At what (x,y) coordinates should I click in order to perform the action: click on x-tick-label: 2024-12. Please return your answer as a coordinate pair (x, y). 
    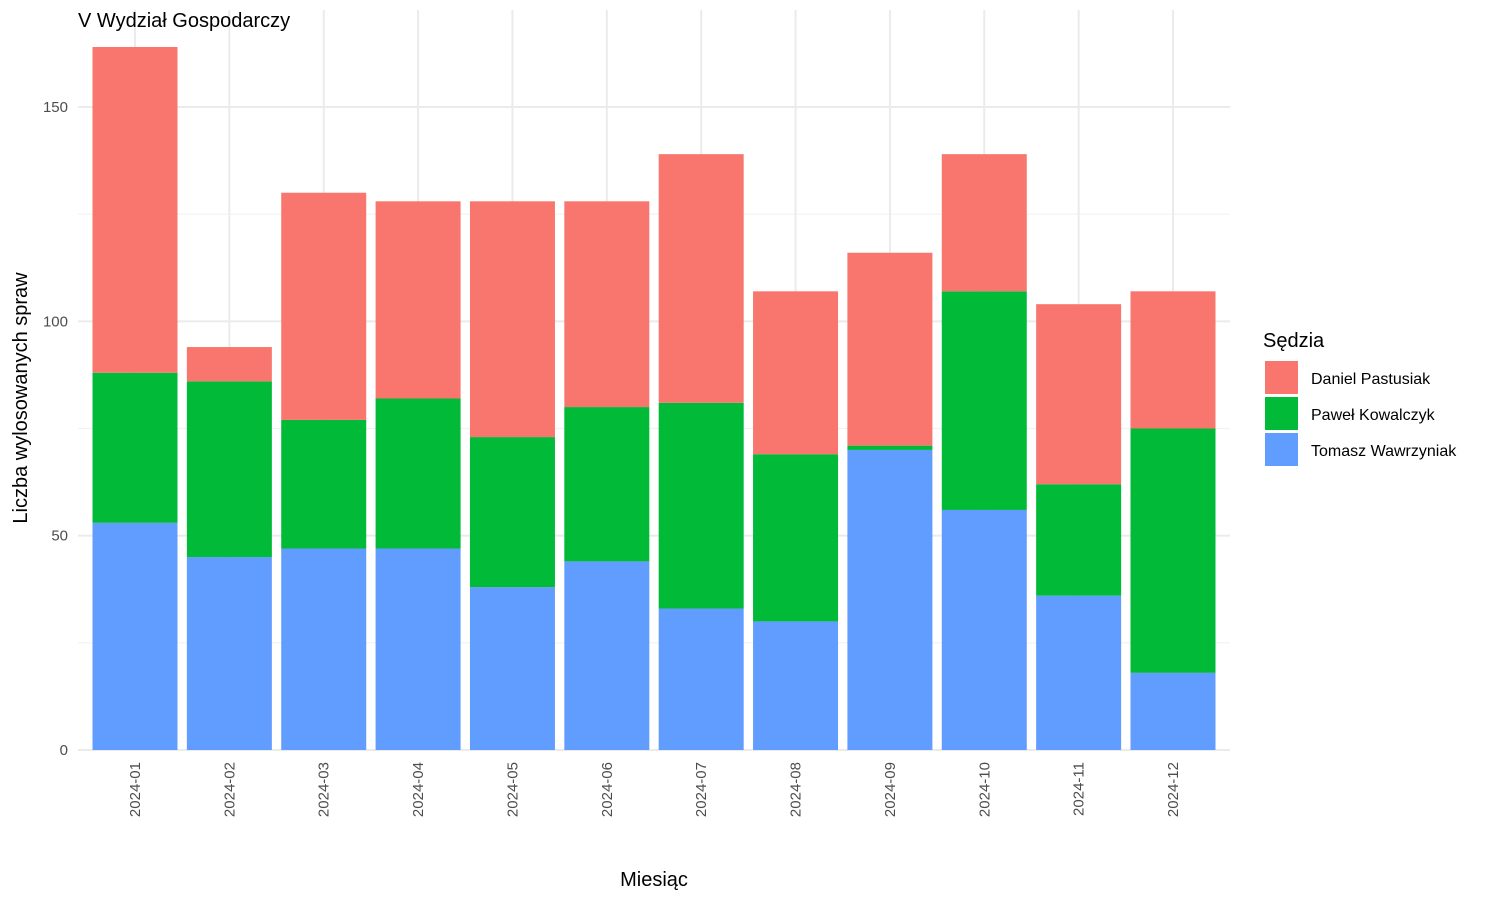
    Looking at the image, I should click on (1173, 789).